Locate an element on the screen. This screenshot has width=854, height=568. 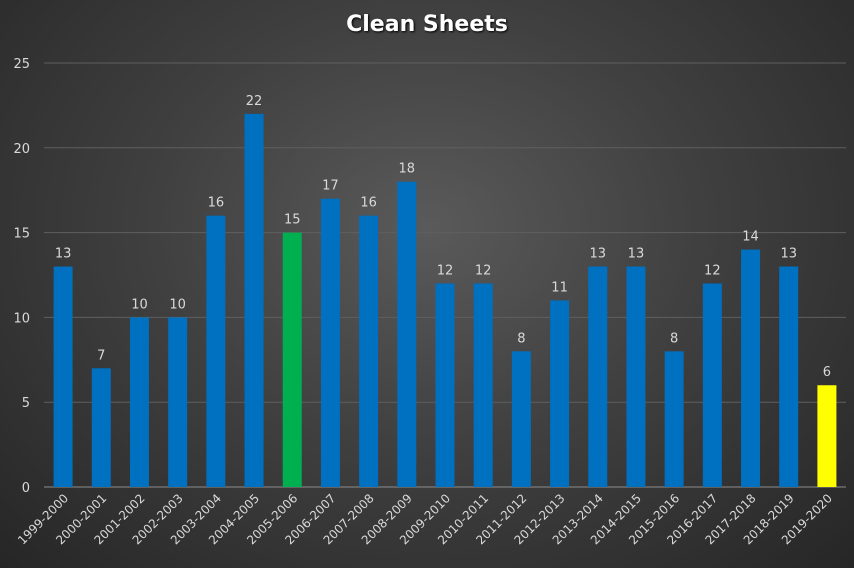
data-label: 15 is located at coordinates (292, 220).